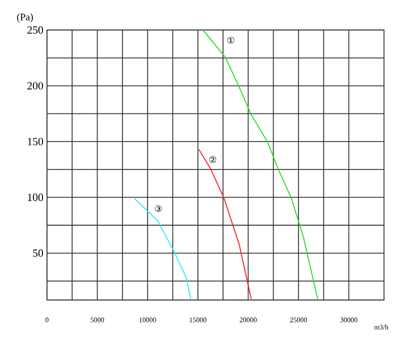  What do you see at coordinates (25, 17) in the screenshot?
I see `y-axis-title: (Pa)` at bounding box center [25, 17].